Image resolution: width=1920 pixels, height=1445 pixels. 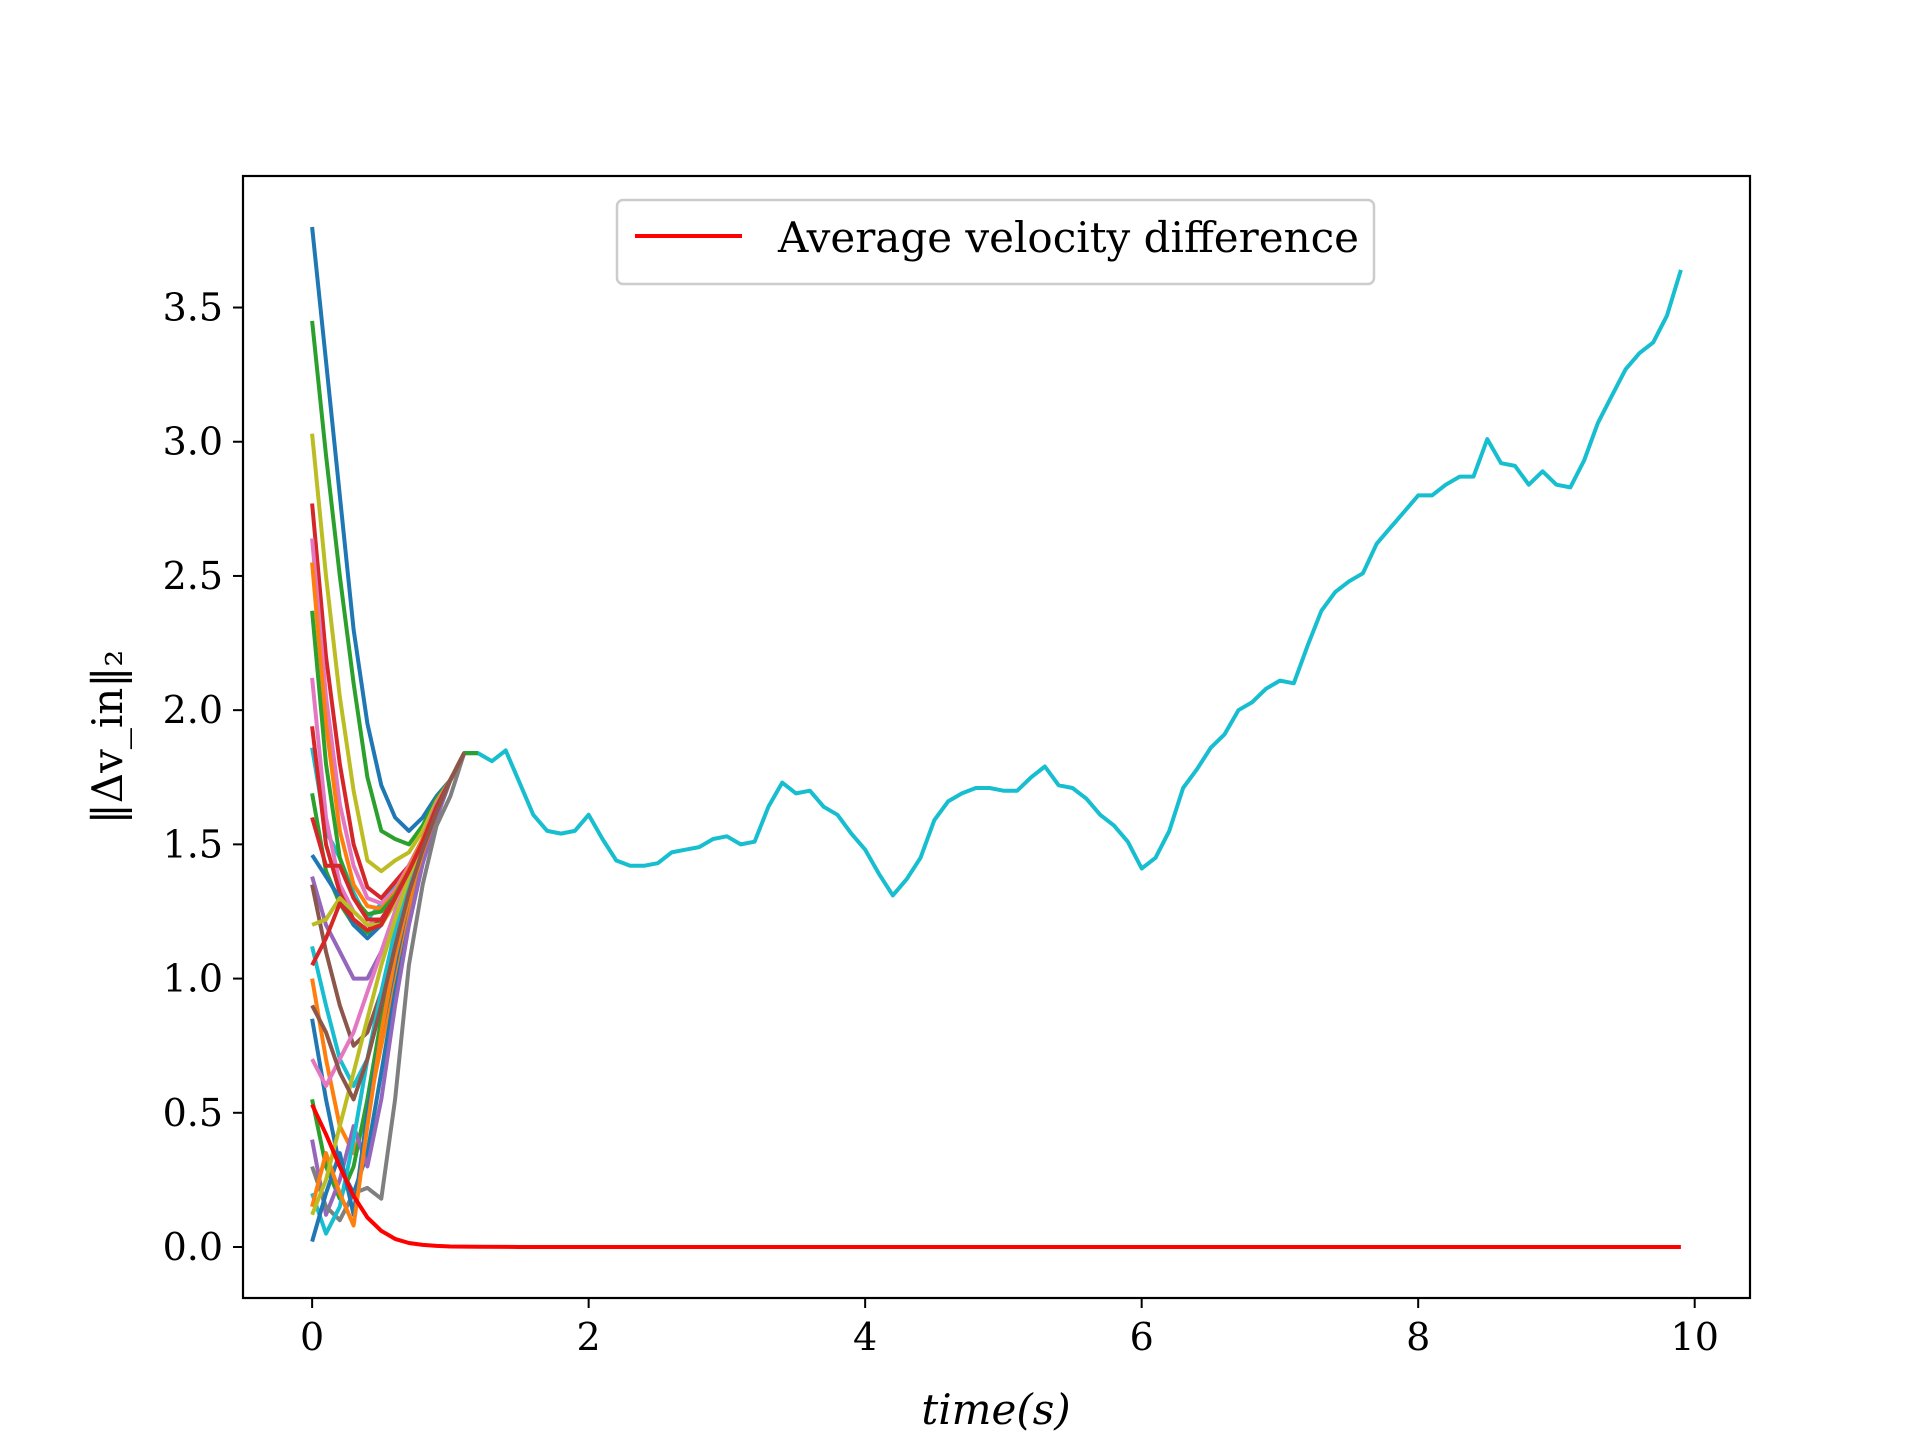 What do you see at coordinates (865, 1337) in the screenshot?
I see `x-tick-label: 4` at bounding box center [865, 1337].